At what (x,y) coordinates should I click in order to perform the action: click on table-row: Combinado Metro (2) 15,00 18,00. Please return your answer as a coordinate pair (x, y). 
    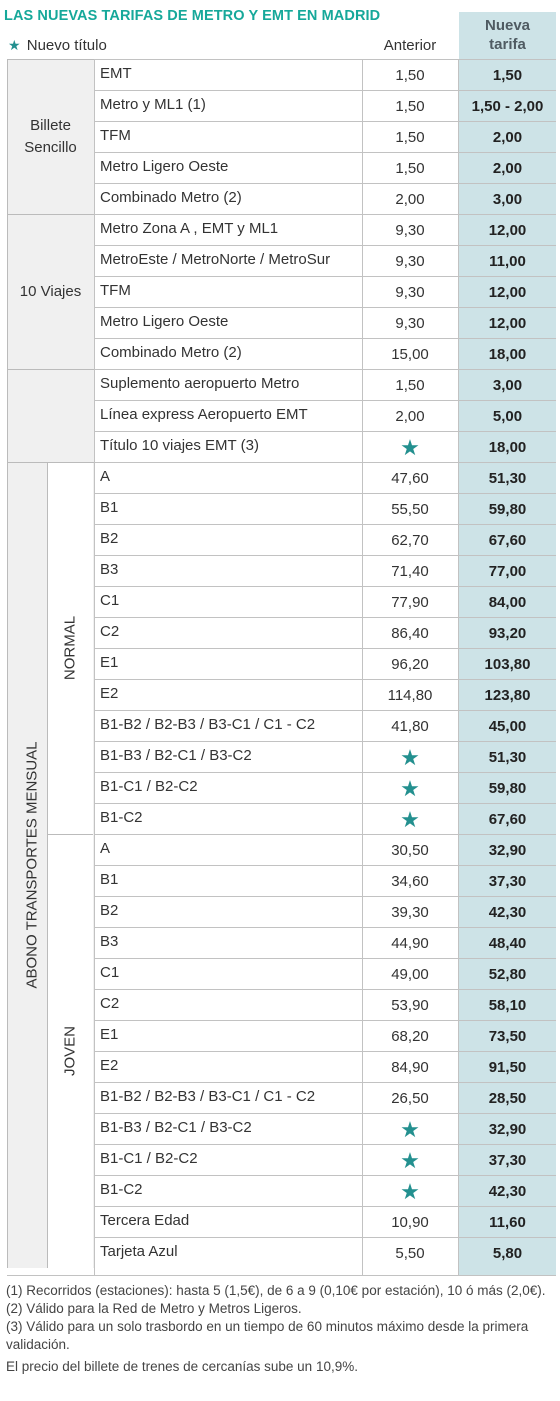
    Looking at the image, I should click on (325, 353).